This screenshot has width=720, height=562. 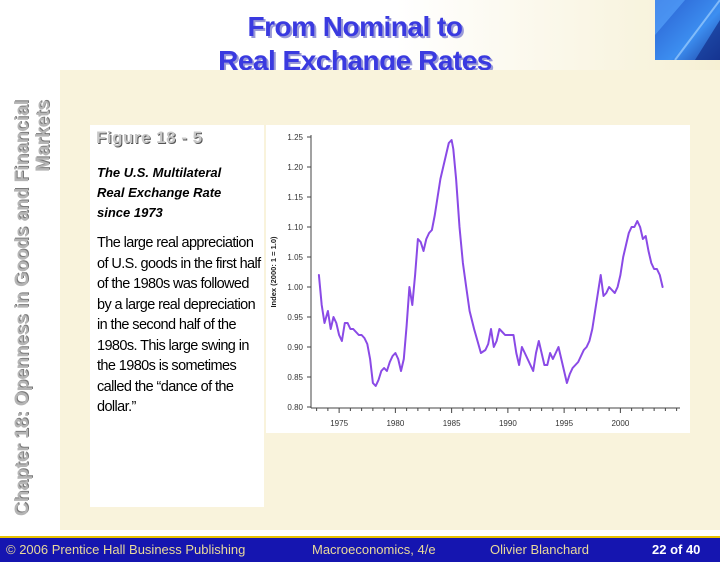 I want to click on slide-title-line1: From Nominal to, so click(x=355, y=26).